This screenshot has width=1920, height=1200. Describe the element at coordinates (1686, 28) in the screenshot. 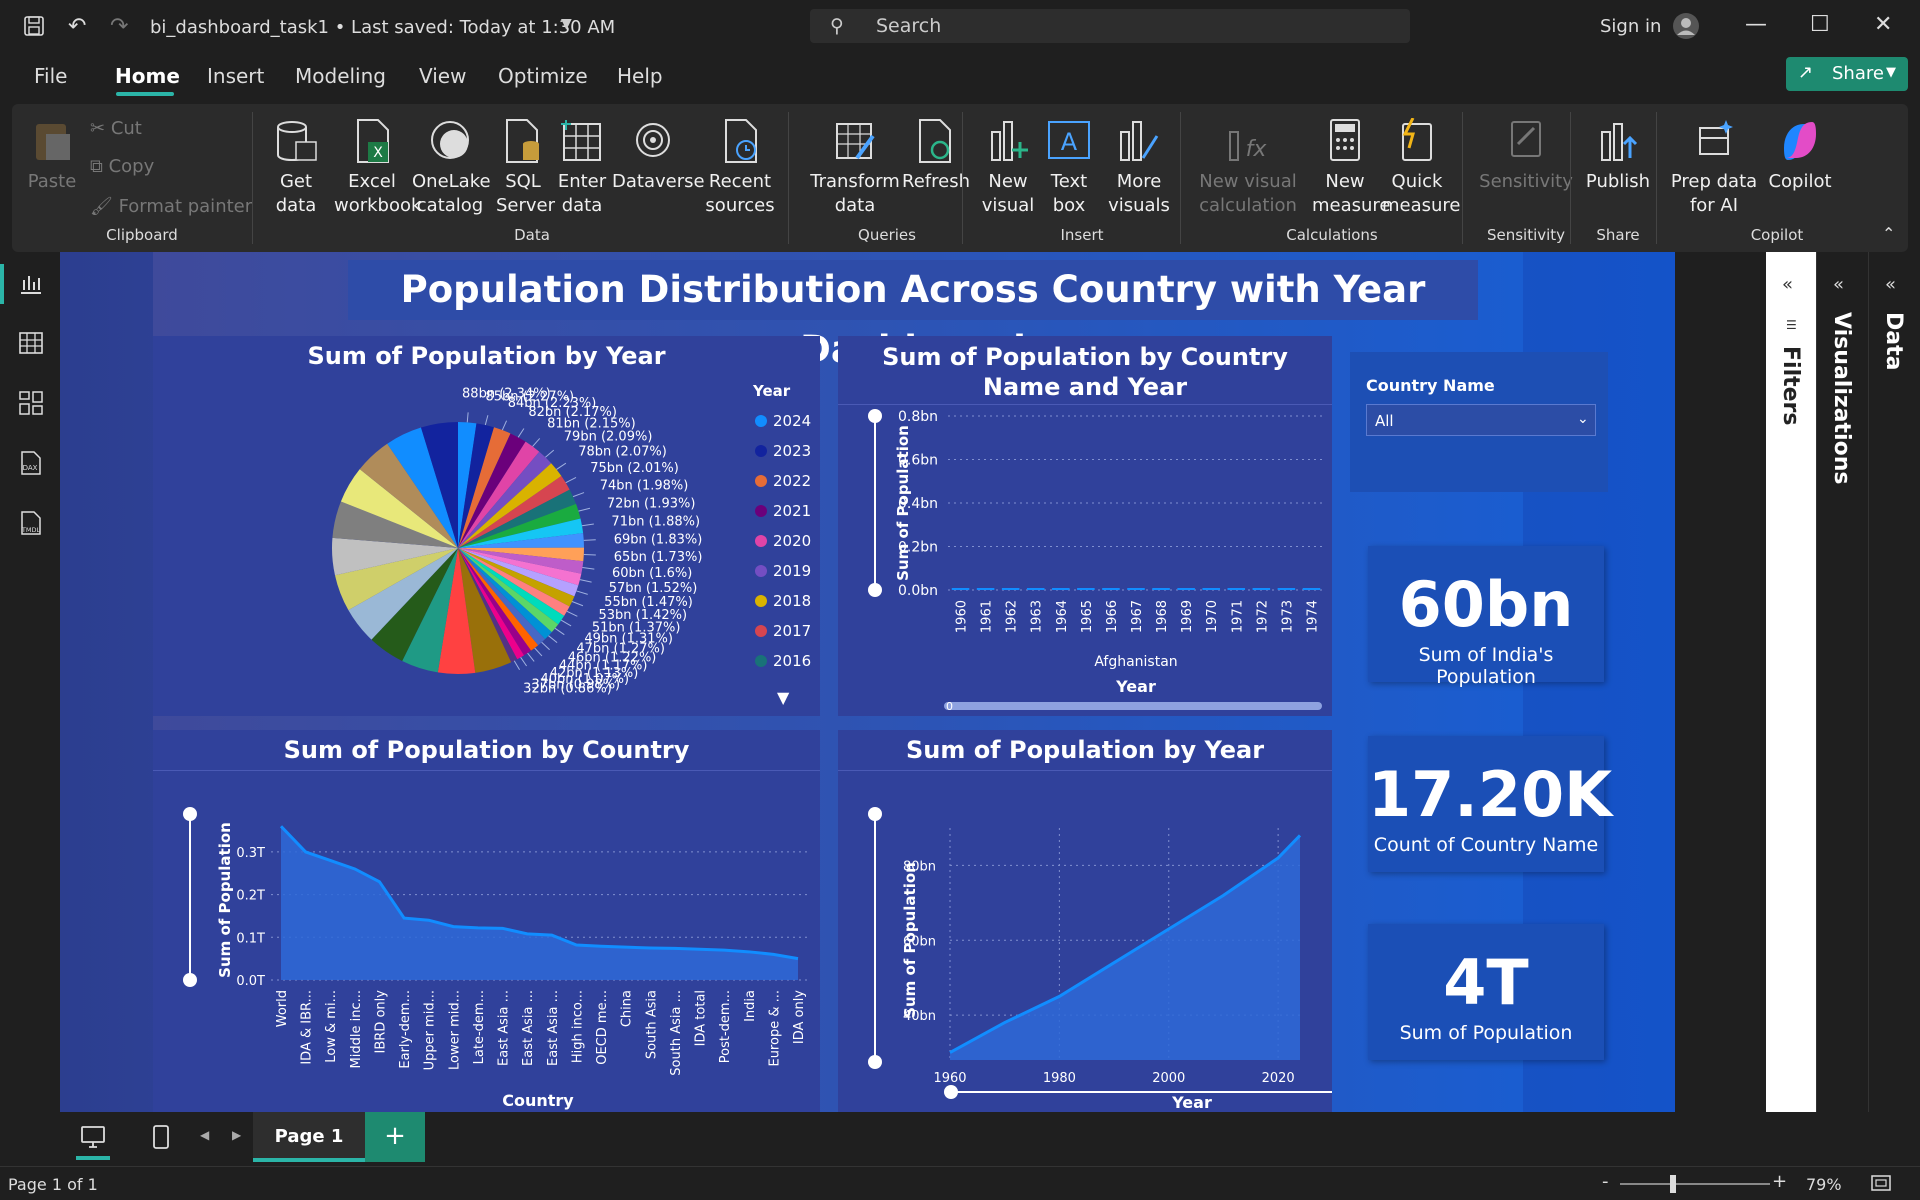

I see `account-icon` at that location.